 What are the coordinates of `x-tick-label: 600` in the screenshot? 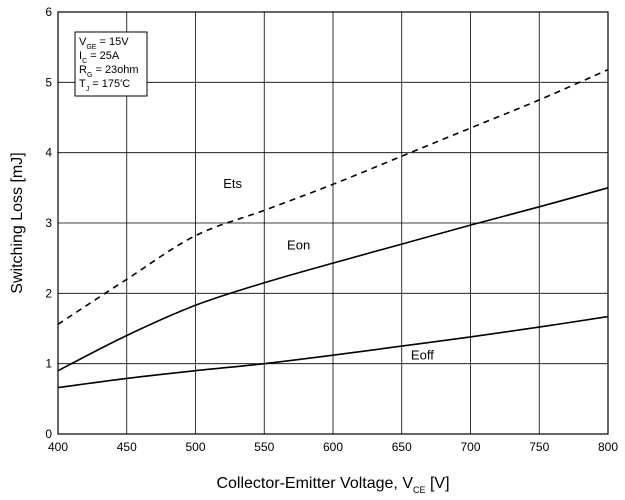 It's located at (333, 447).